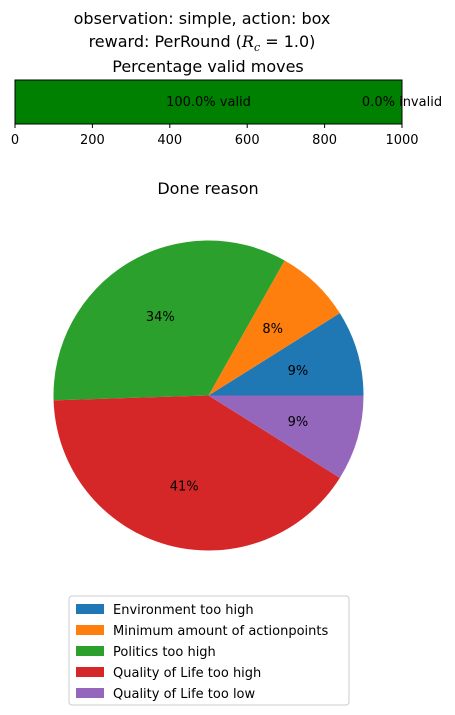 The height and width of the screenshot is (715, 455). I want to click on pie-pct-label: 8%, so click(272, 329).